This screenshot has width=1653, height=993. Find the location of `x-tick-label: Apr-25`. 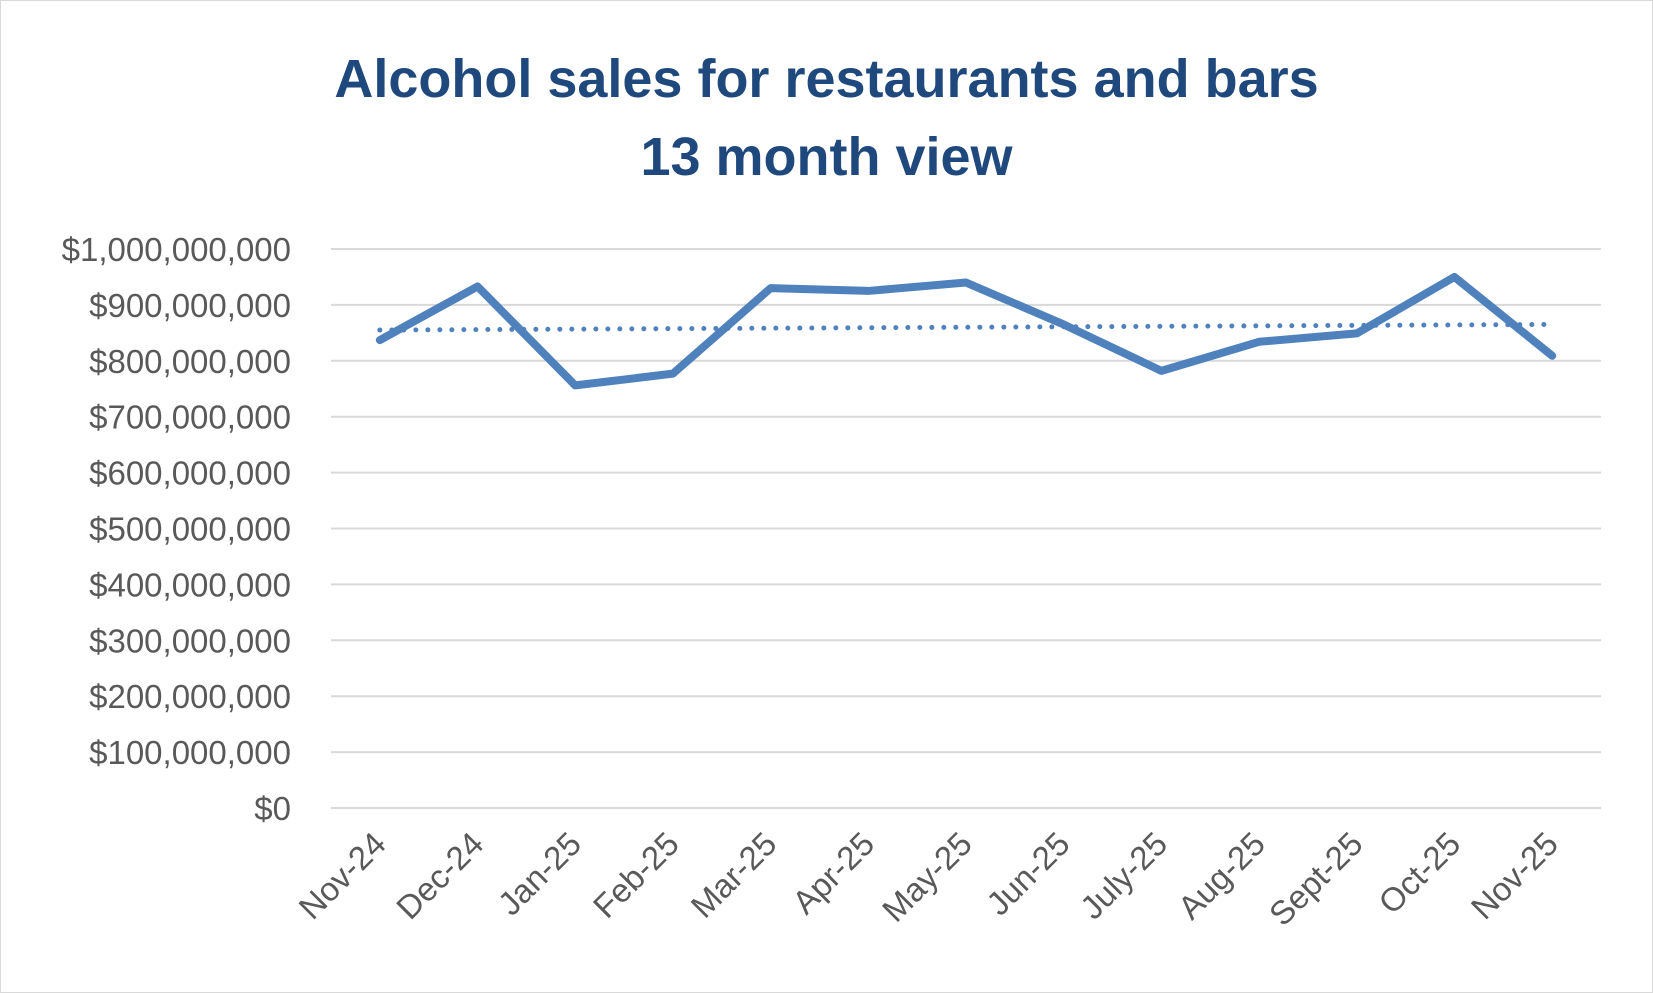

x-tick-label: Apr-25 is located at coordinates (833, 873).